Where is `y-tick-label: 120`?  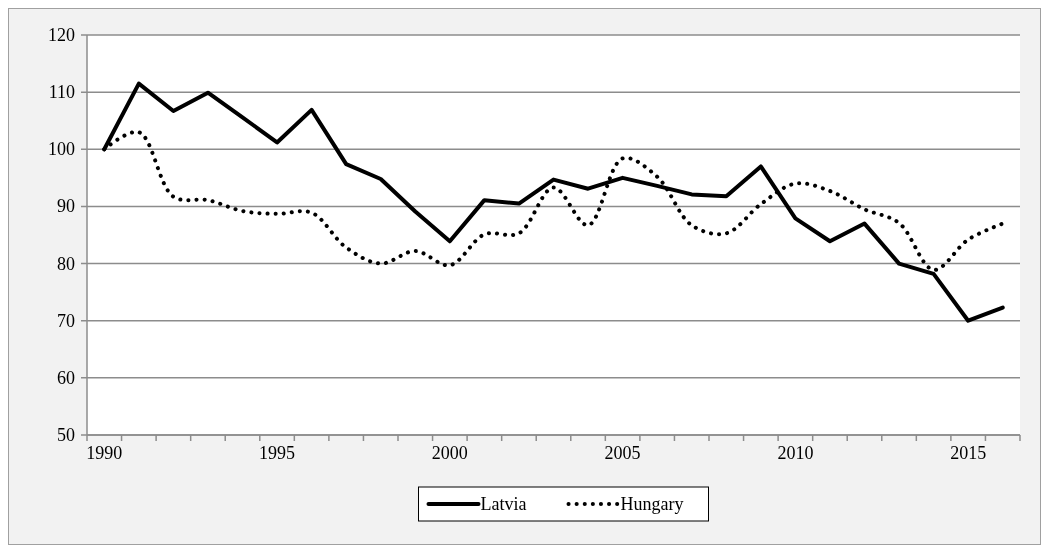 y-tick-label: 120 is located at coordinates (61, 35).